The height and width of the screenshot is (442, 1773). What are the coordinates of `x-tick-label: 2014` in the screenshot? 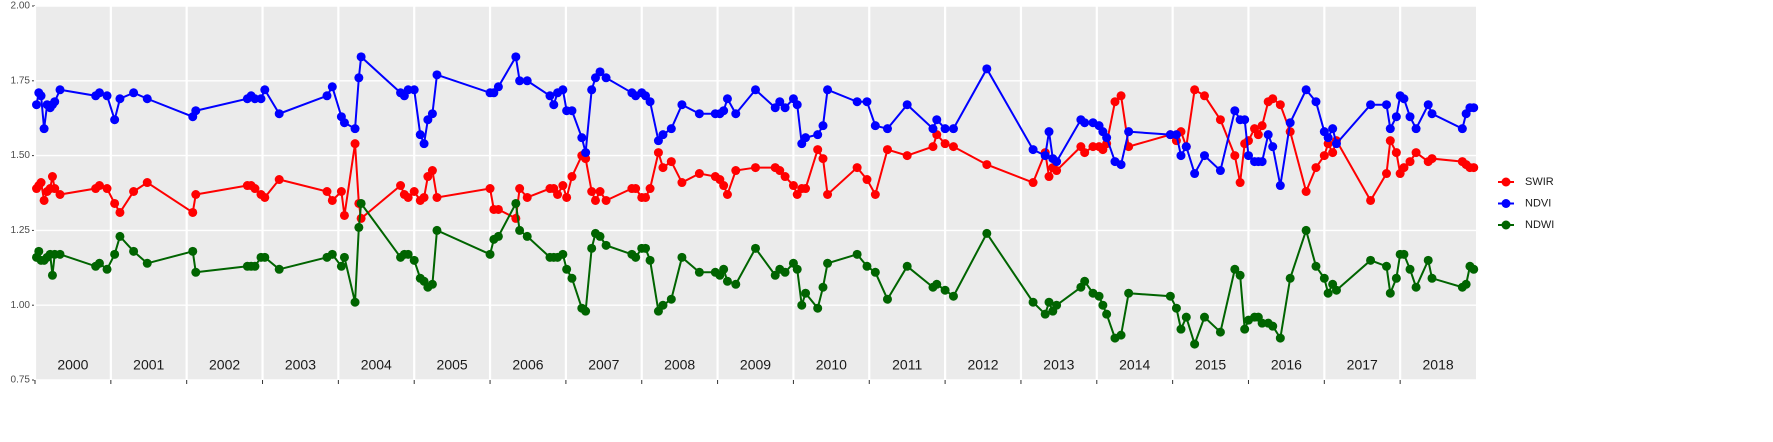 It's located at (1134, 365).